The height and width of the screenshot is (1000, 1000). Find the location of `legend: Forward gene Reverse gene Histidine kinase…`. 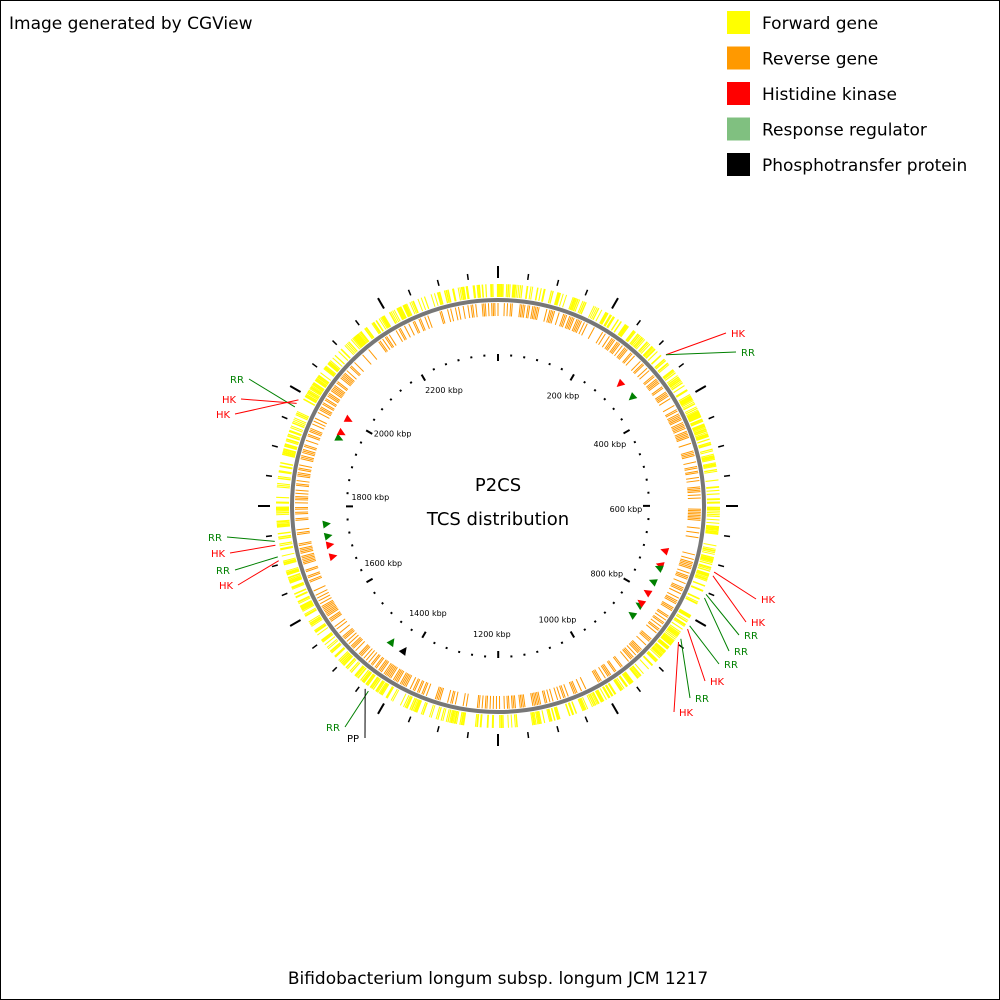

legend: Forward gene Reverse gene Histidine kinase… is located at coordinates (847, 93).